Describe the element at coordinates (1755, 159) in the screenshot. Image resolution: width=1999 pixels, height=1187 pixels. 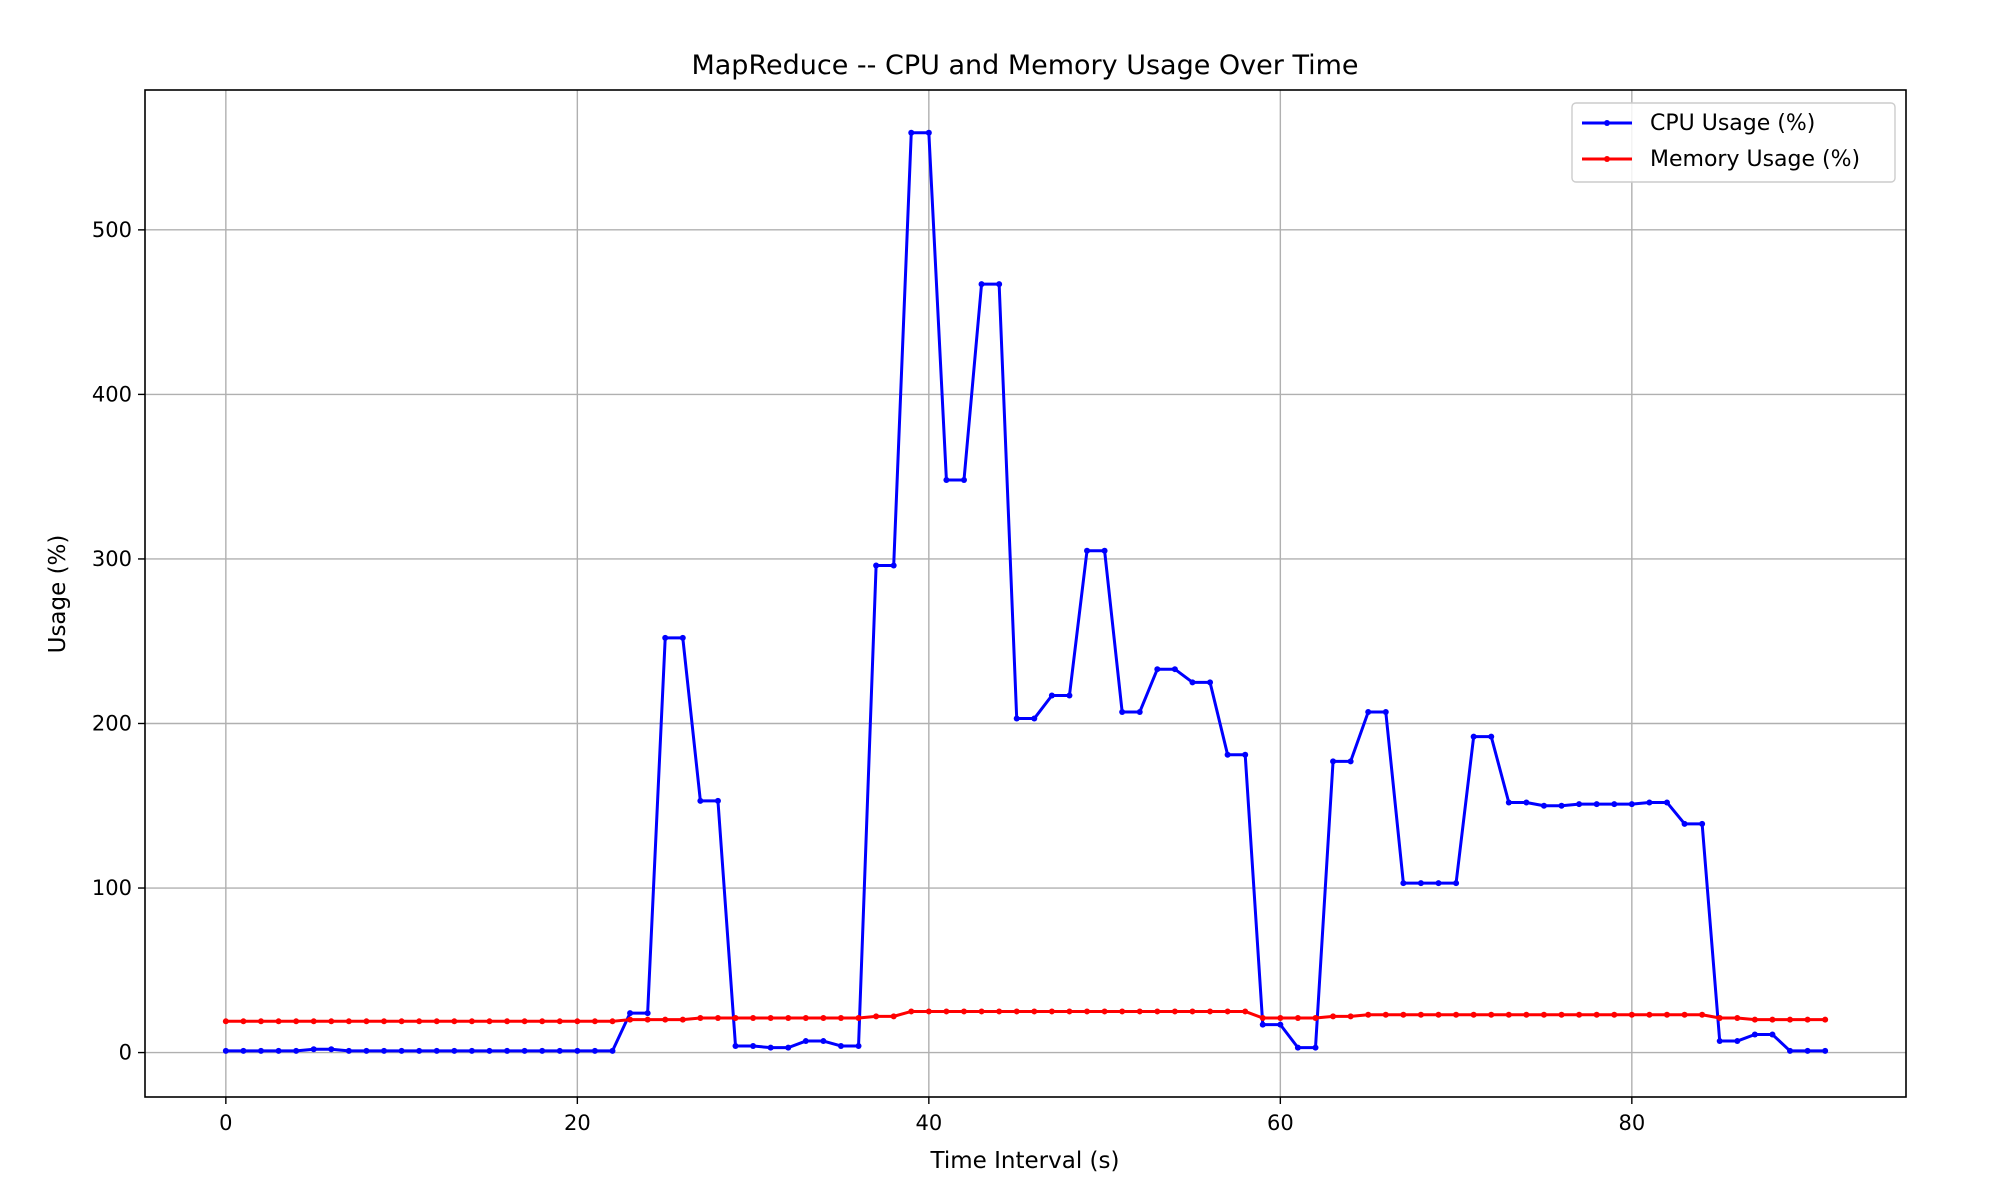
I see `legend-label-memory: Memory Usage (%)` at that location.